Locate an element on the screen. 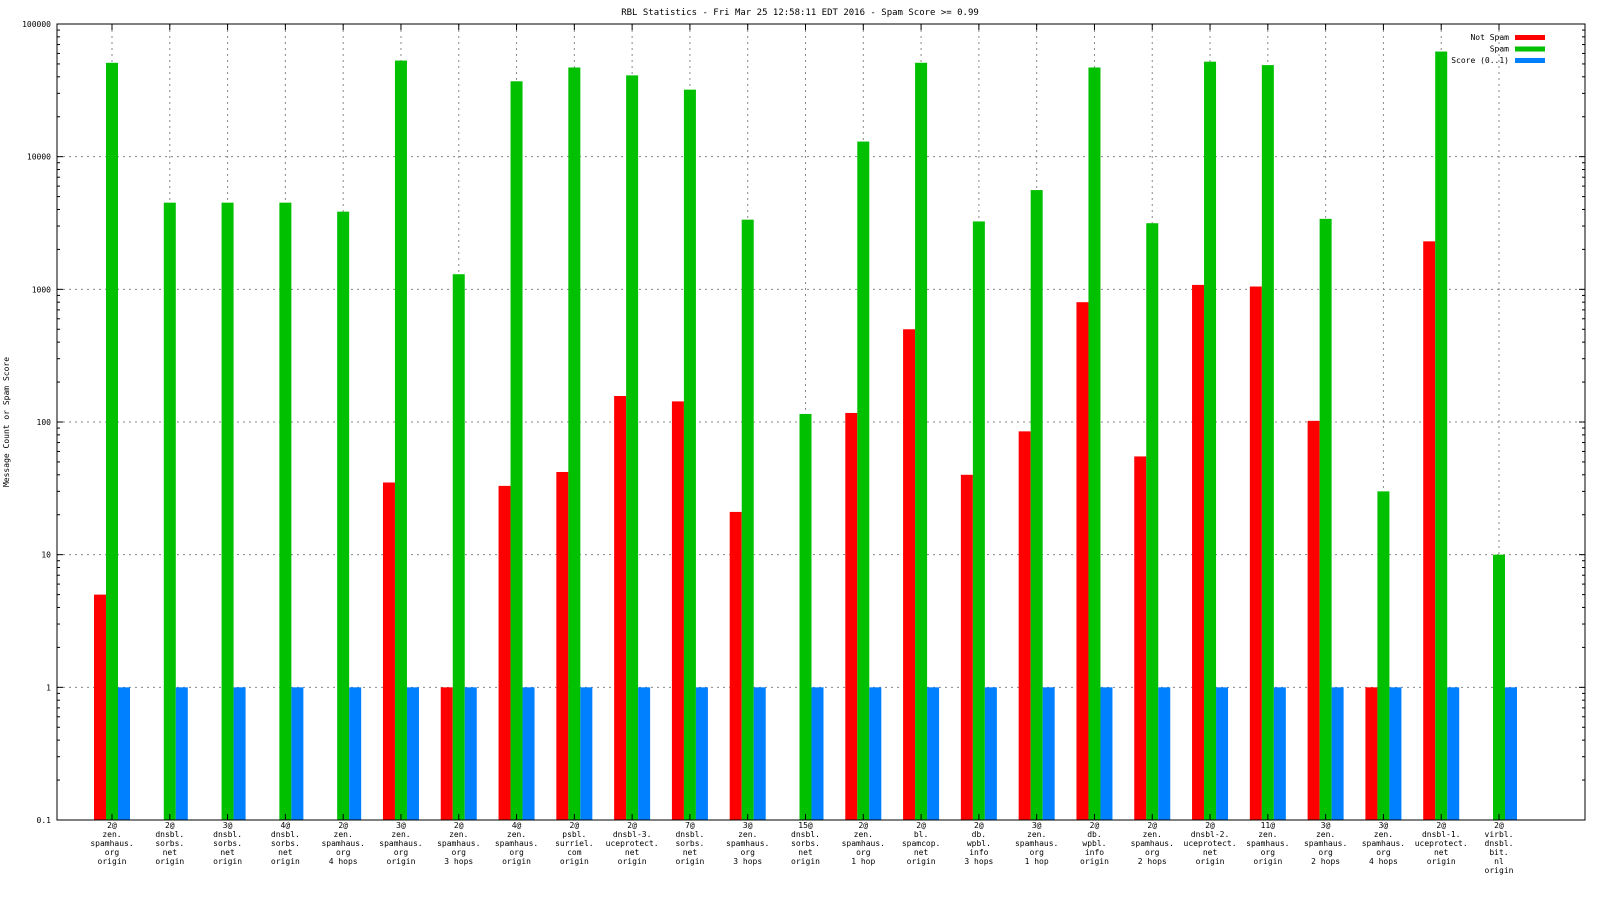  x-category-label: 4@ zen. spamhaus. org origin is located at coordinates (516, 843).